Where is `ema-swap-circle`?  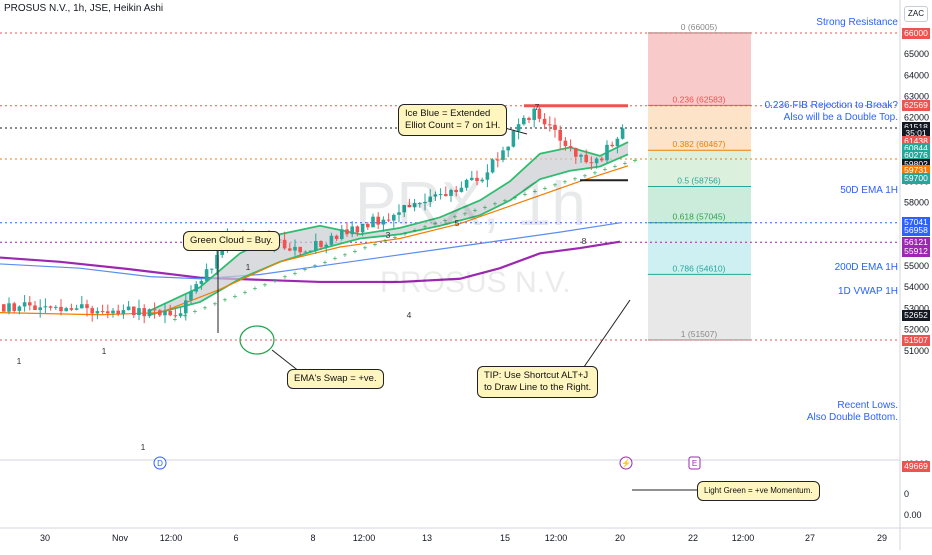
ema-swap-circle is located at coordinates (257, 340).